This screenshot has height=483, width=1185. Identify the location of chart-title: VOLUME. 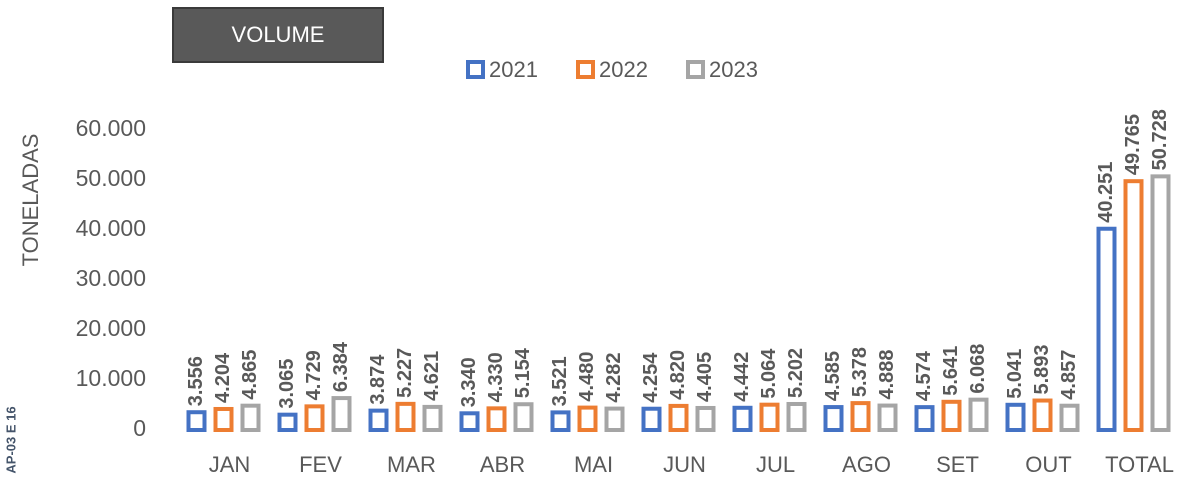
(278, 34).